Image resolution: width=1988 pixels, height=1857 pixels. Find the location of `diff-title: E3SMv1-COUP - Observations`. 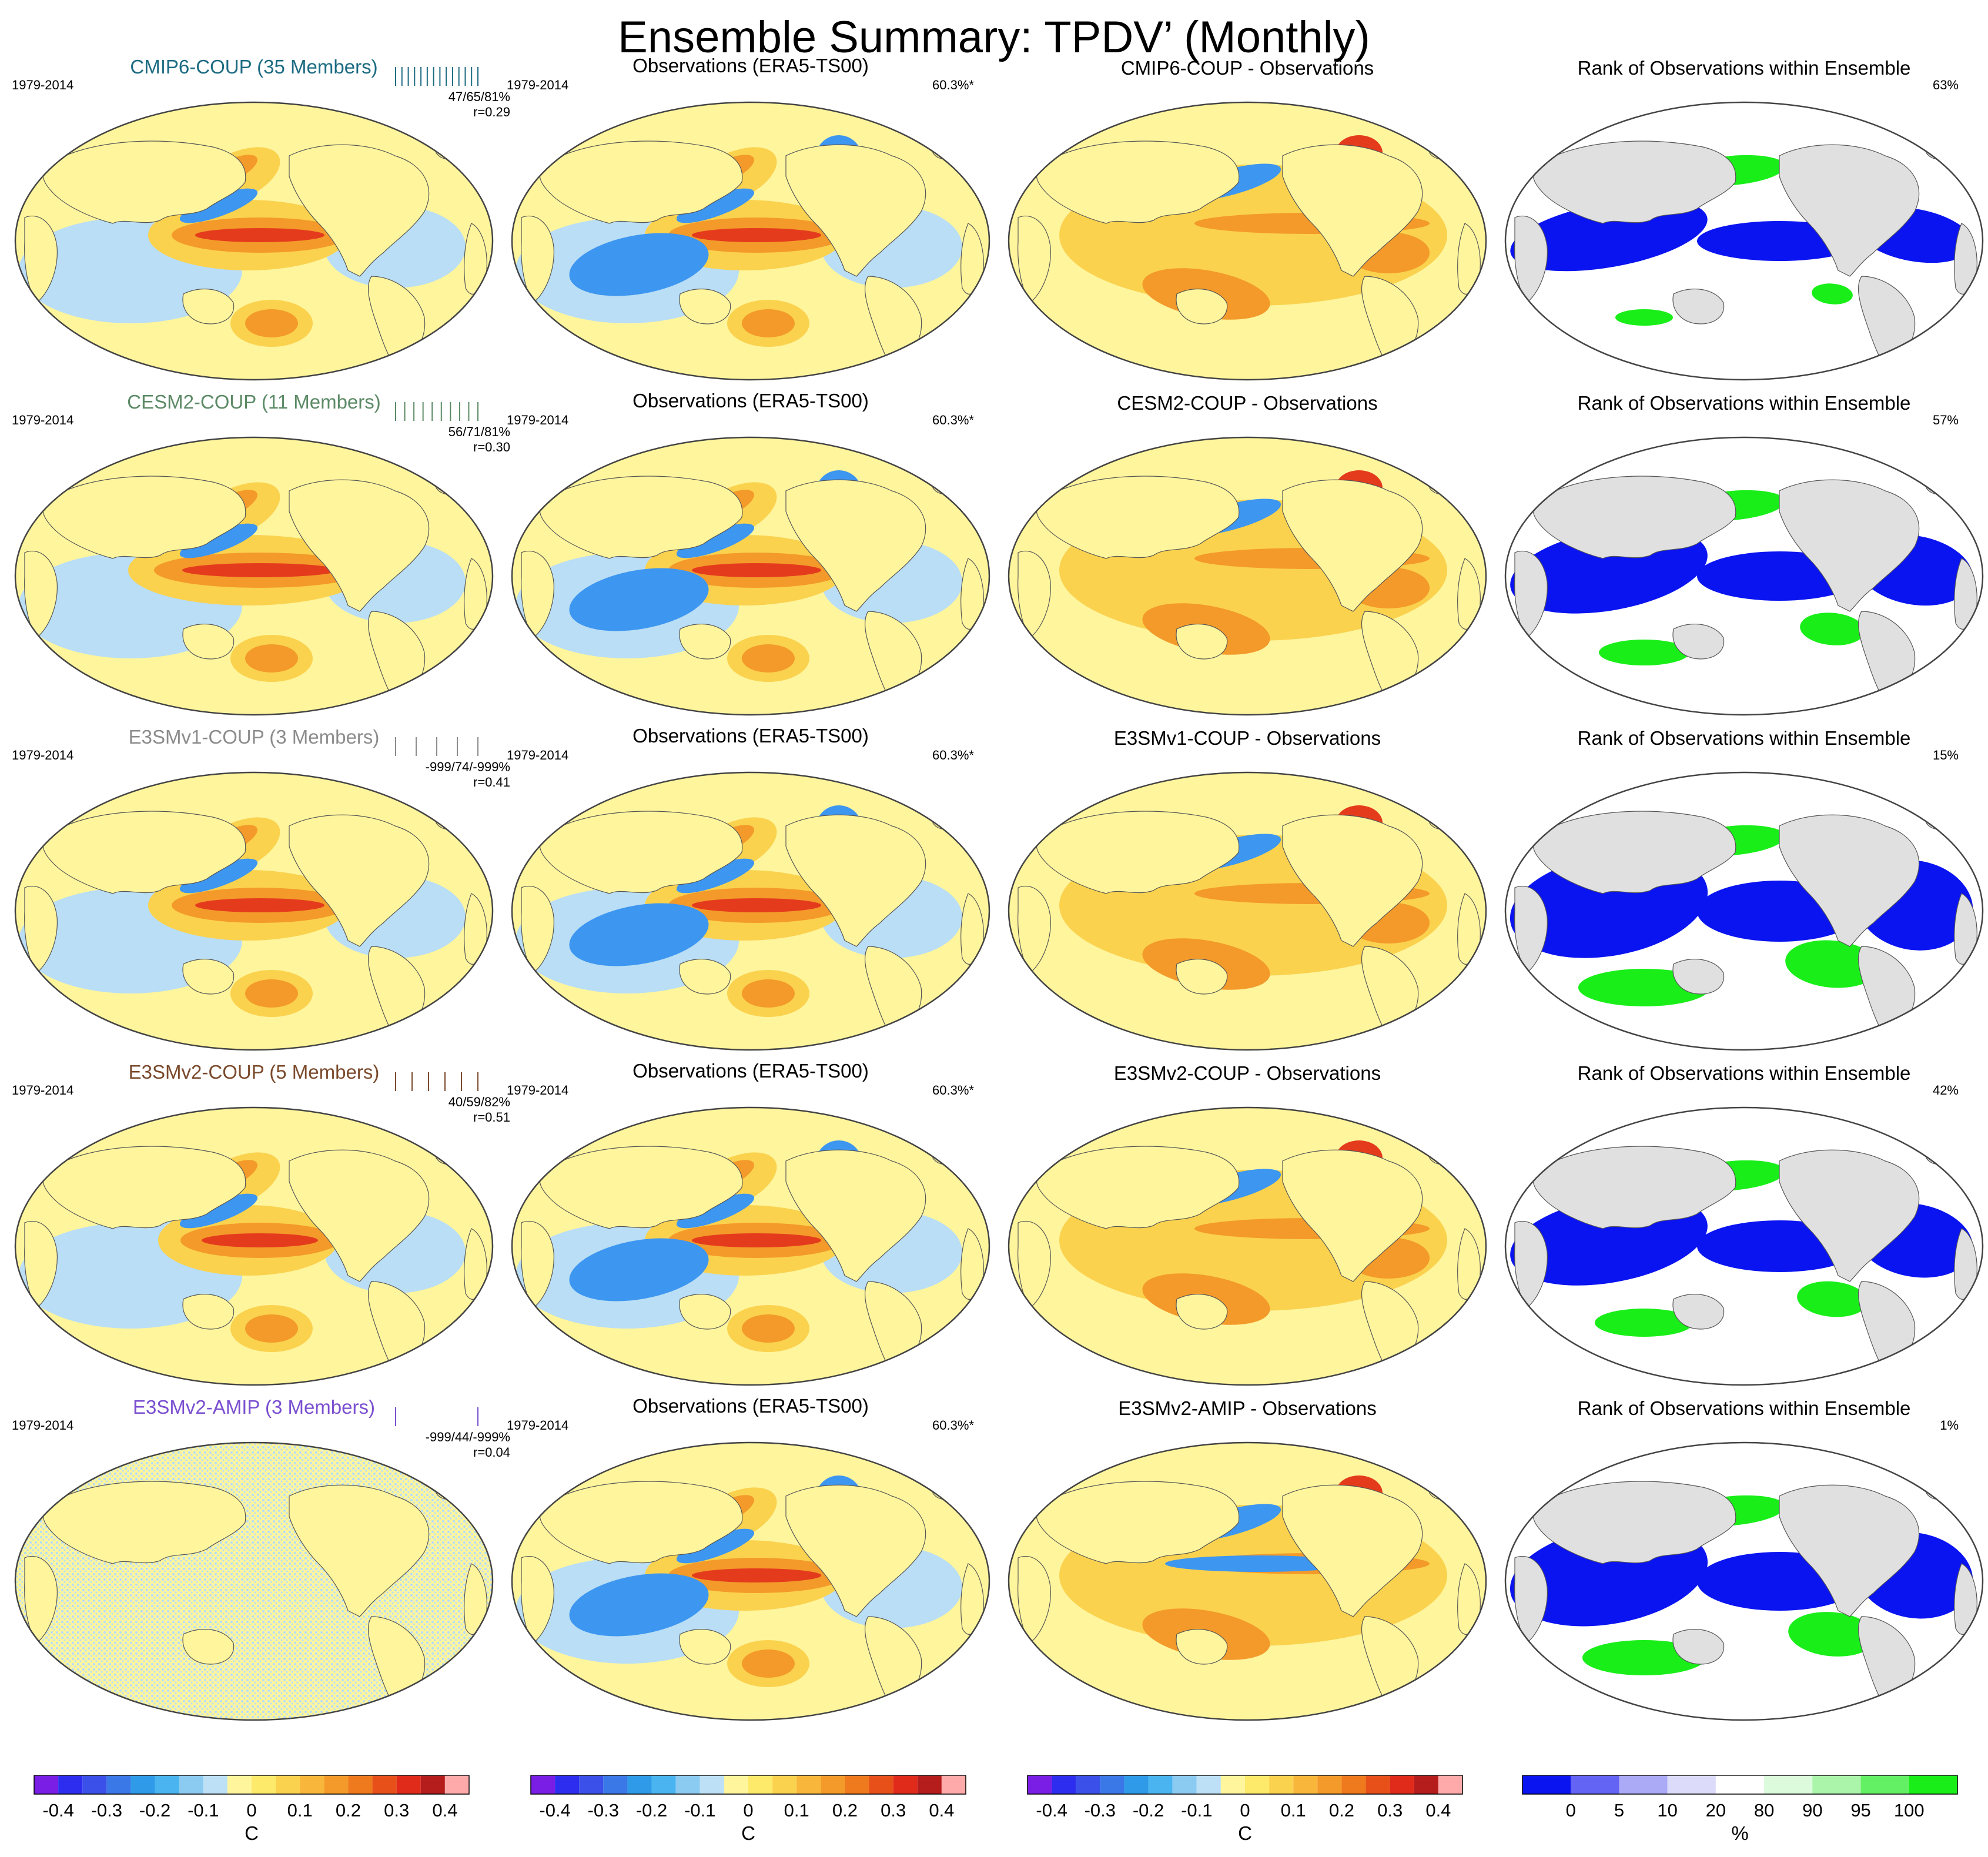

diff-title: E3SMv1-COUP - Observations is located at coordinates (1247, 738).